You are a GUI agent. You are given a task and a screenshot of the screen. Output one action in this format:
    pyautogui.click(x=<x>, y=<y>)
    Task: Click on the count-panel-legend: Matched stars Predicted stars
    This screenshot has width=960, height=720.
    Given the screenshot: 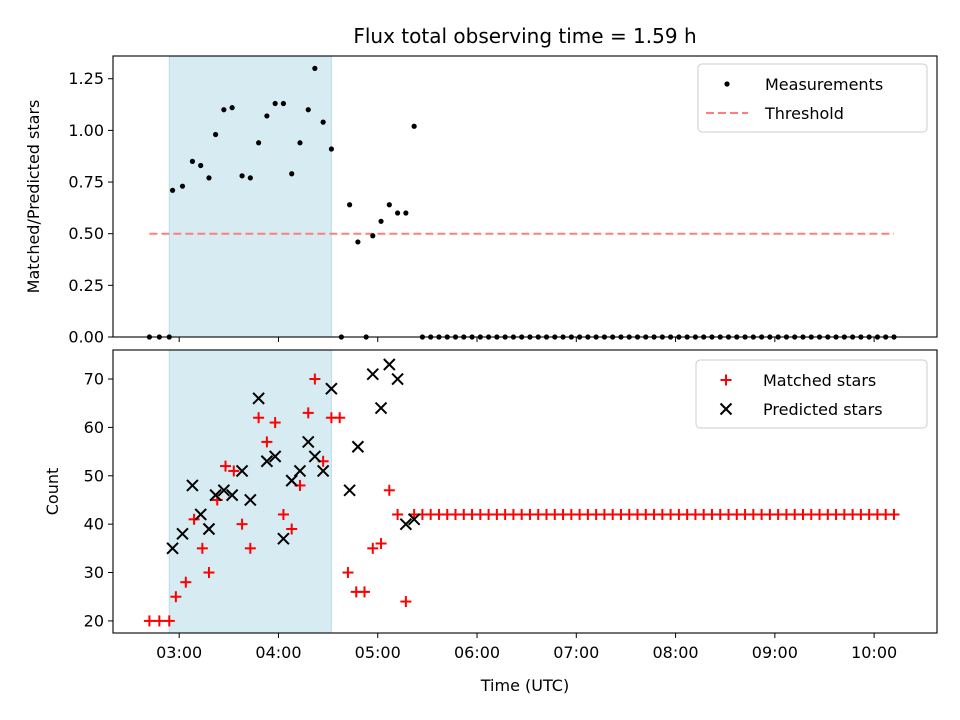 What is the action you would take?
    pyautogui.click(x=811, y=394)
    